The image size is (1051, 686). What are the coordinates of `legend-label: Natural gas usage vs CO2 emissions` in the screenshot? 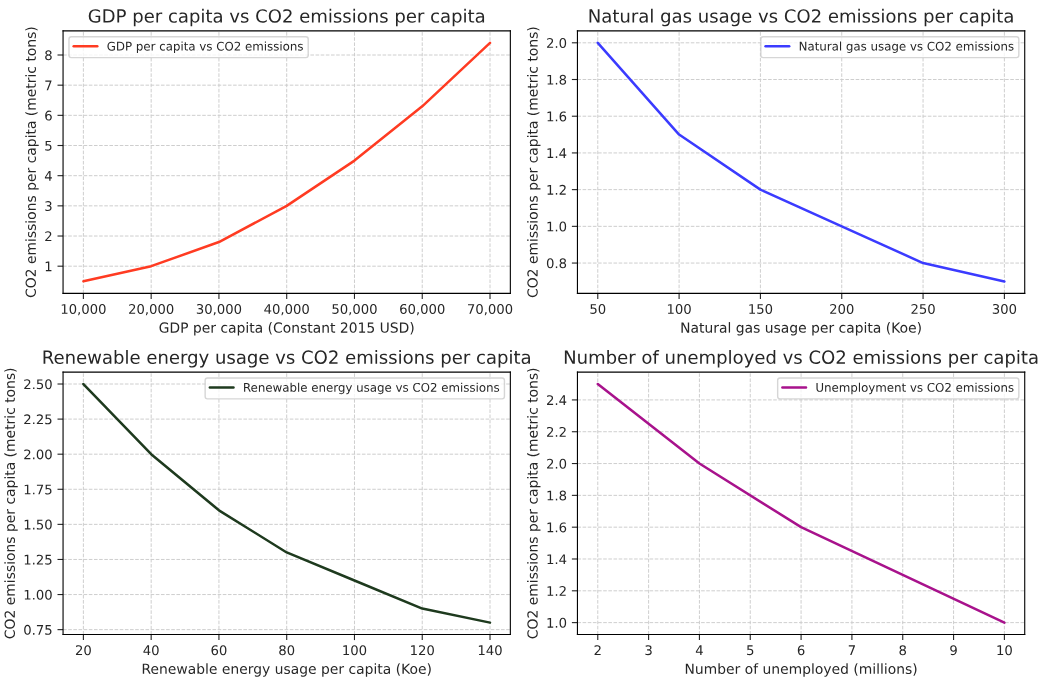 It's located at (906, 47).